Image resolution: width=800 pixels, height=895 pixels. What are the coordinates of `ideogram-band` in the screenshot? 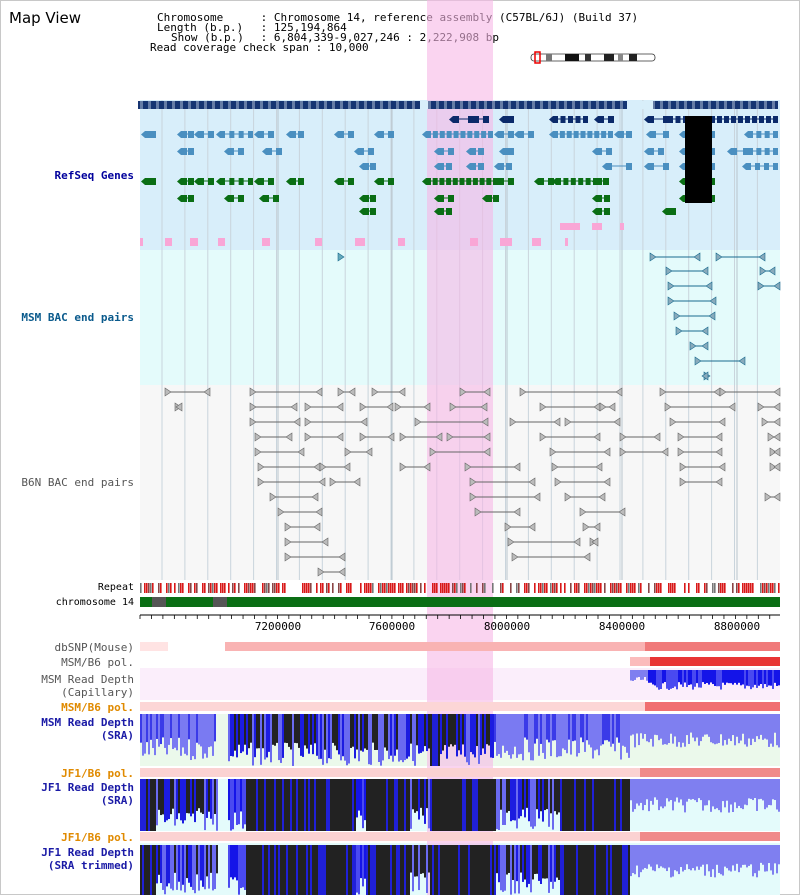 It's located at (620, 57).